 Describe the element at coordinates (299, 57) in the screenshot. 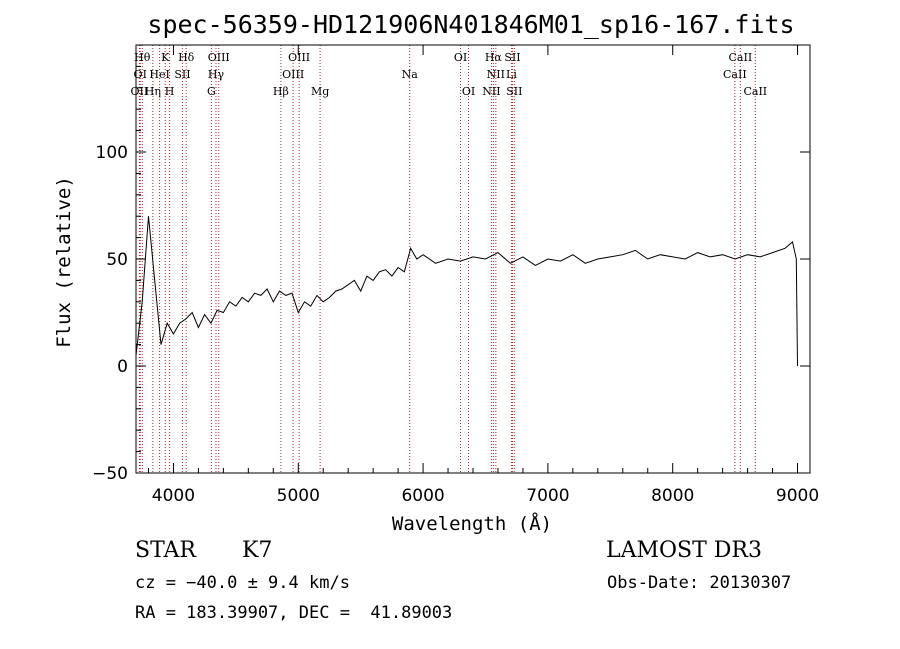

I see `line-label-14: OIII` at that location.